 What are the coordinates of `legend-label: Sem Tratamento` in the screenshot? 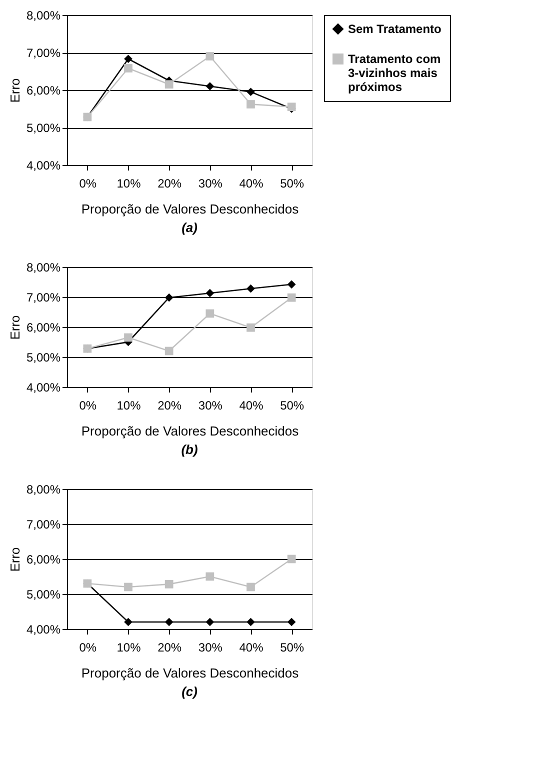 It's located at (395, 29).